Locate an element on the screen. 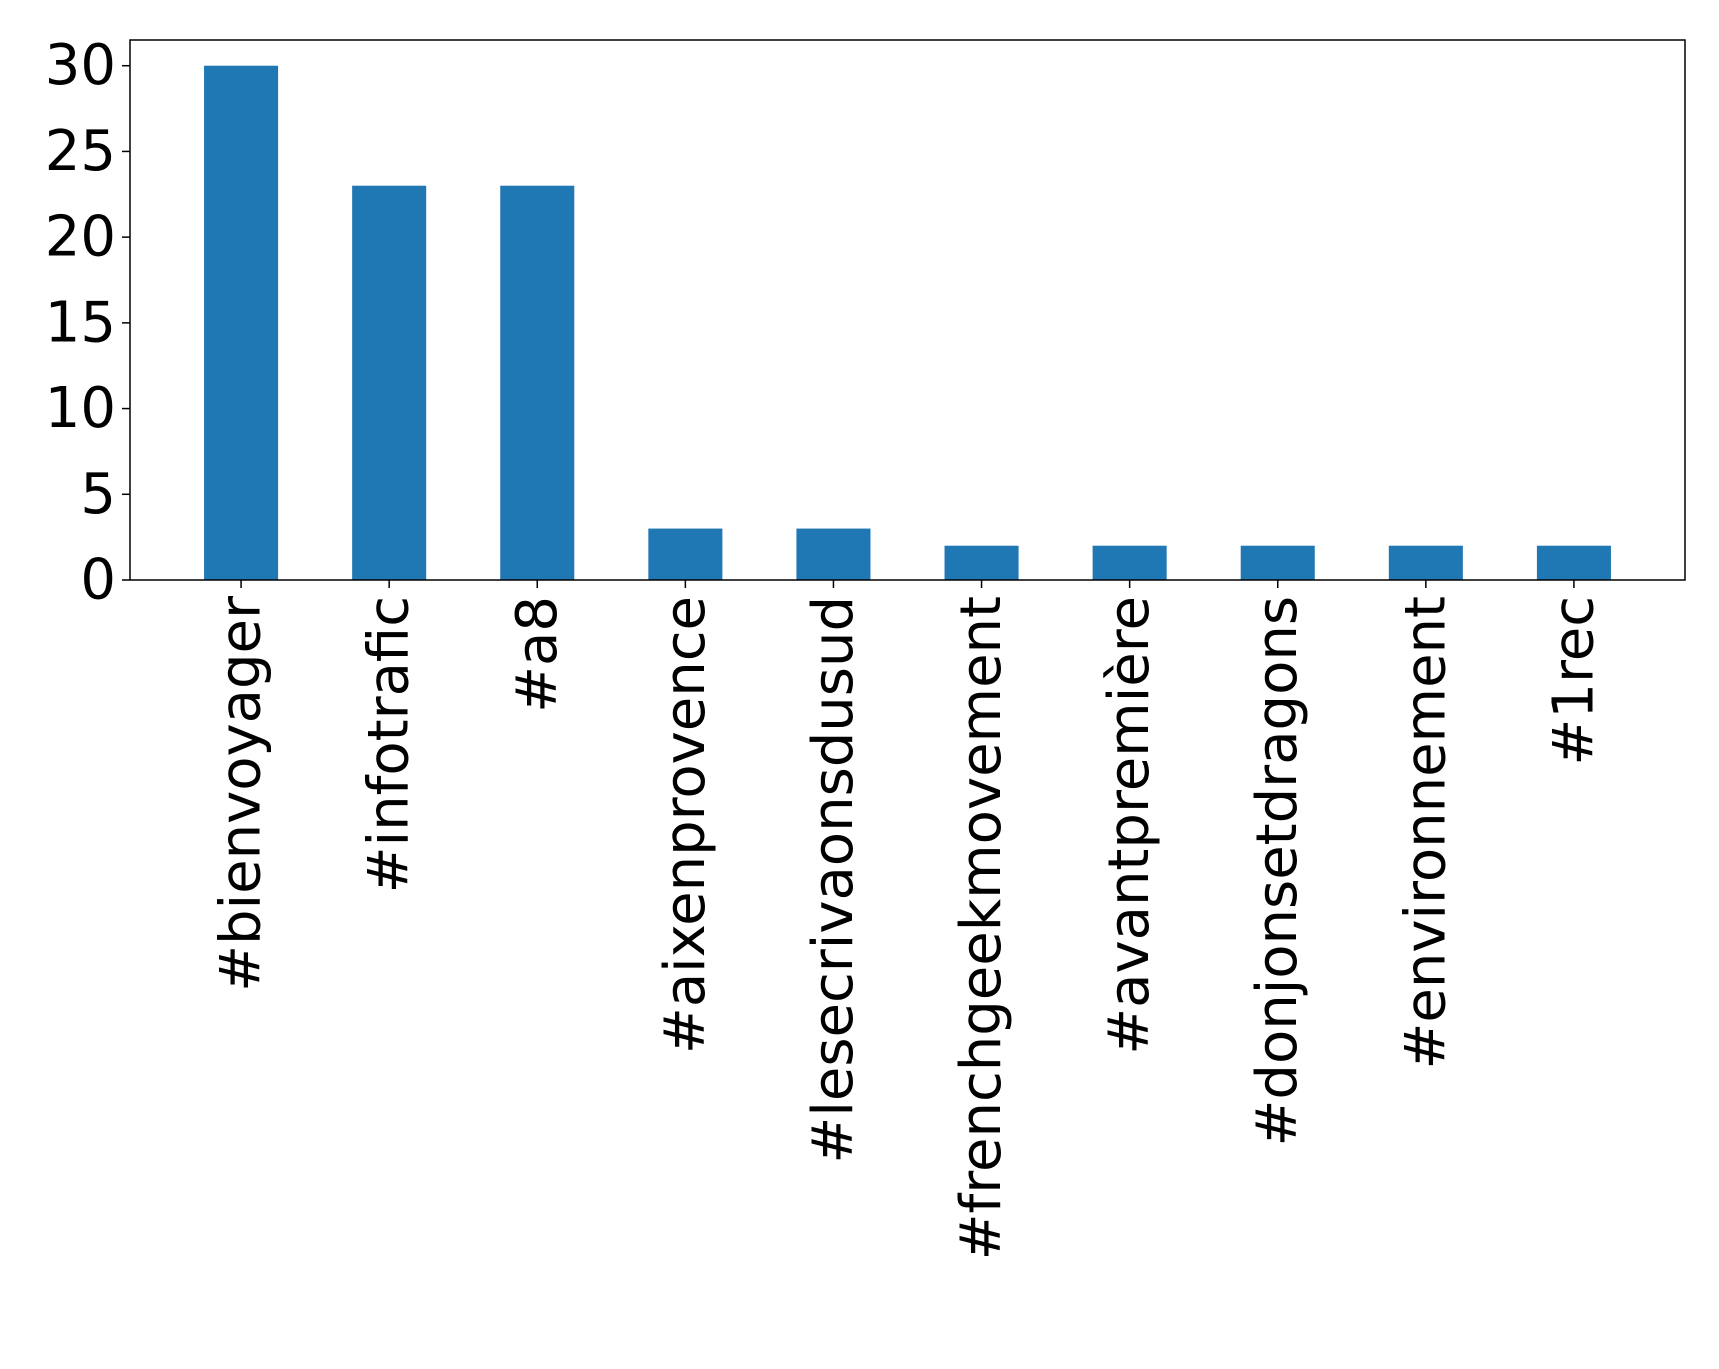  x-tick-label-1: #infotrafic is located at coordinates (389, 744).